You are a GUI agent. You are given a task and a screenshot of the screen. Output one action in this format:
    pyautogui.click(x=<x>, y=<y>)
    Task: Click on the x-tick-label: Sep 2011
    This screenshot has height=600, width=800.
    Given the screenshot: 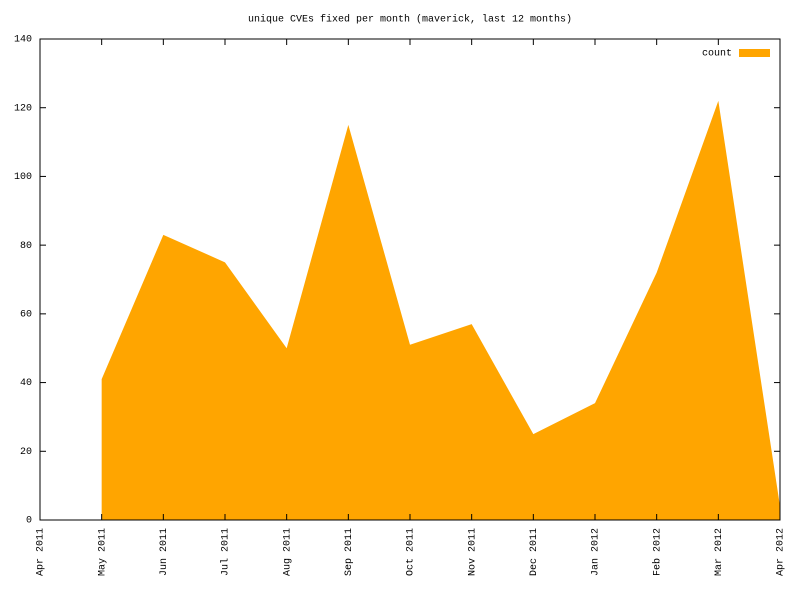 What is the action you would take?
    pyautogui.click(x=349, y=552)
    